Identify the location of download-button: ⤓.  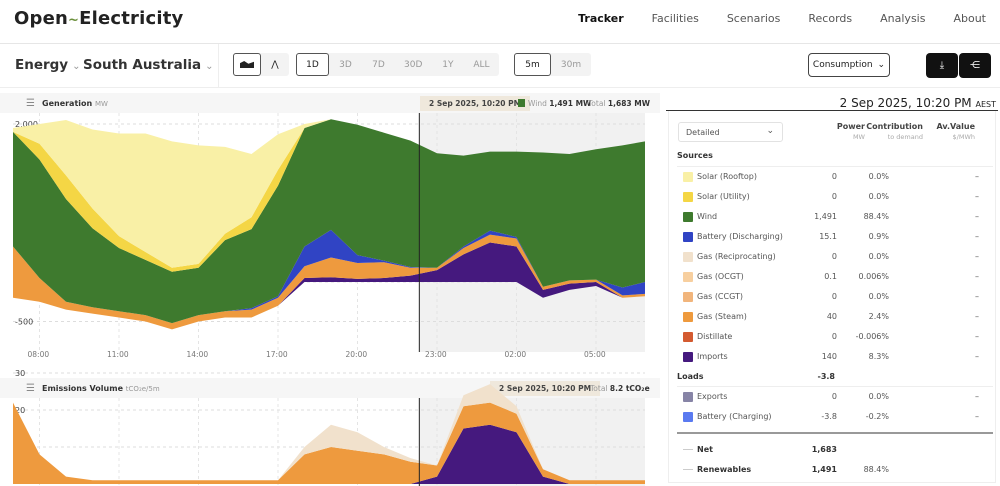
(942, 65).